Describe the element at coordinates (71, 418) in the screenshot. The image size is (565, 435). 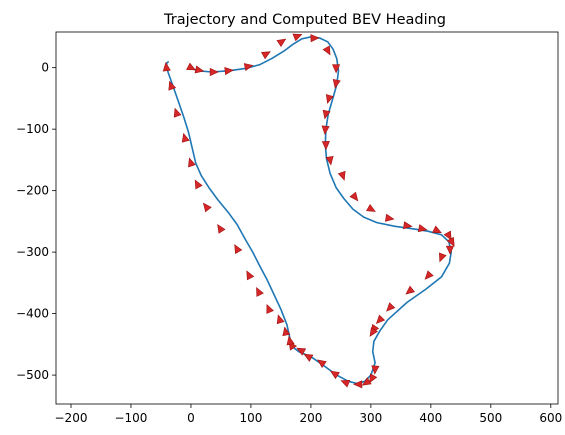
I see `x-tick-label: −200` at that location.